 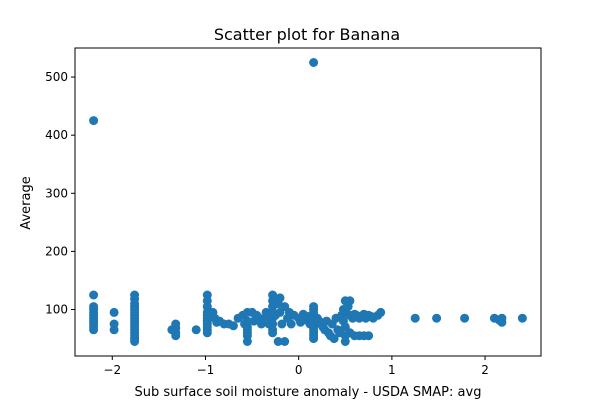 What do you see at coordinates (26, 202) in the screenshot?
I see `y-axis-label: Average` at bounding box center [26, 202].